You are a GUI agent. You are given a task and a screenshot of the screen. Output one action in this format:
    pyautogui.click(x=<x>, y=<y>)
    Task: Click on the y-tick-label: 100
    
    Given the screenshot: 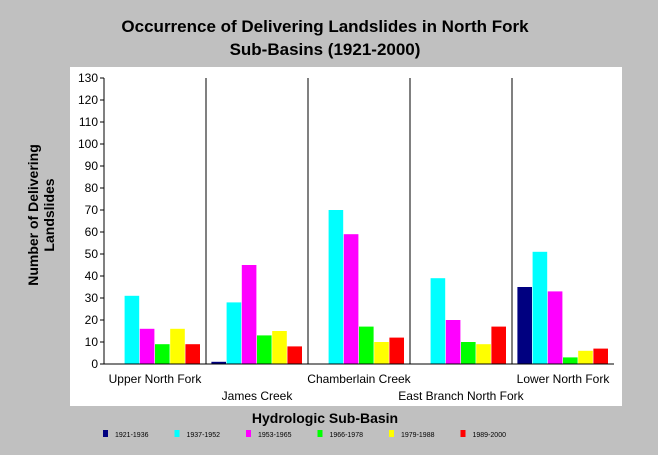 What is the action you would take?
    pyautogui.click(x=88, y=144)
    